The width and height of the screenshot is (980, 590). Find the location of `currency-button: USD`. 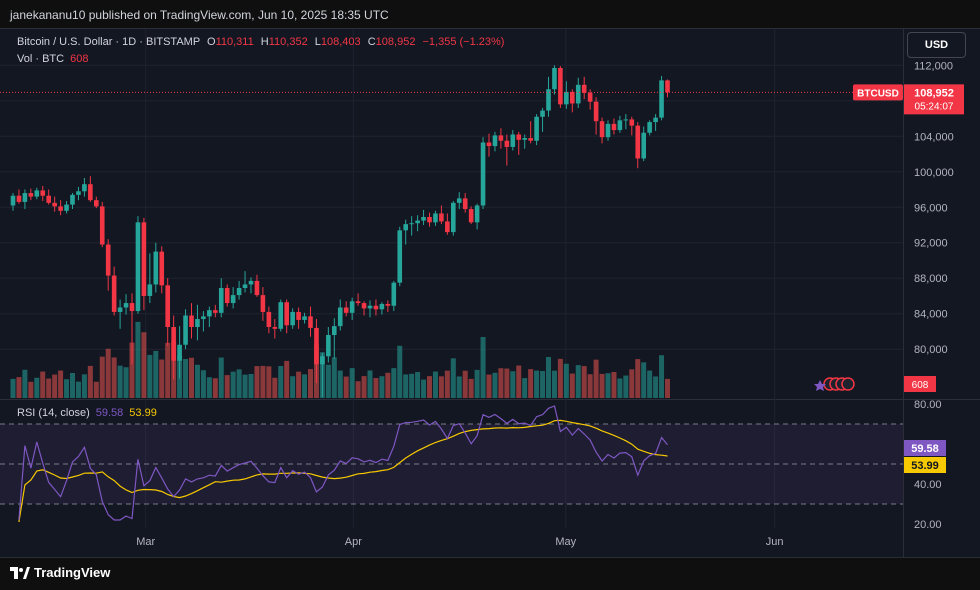

currency-button: USD is located at coordinates (936, 45).